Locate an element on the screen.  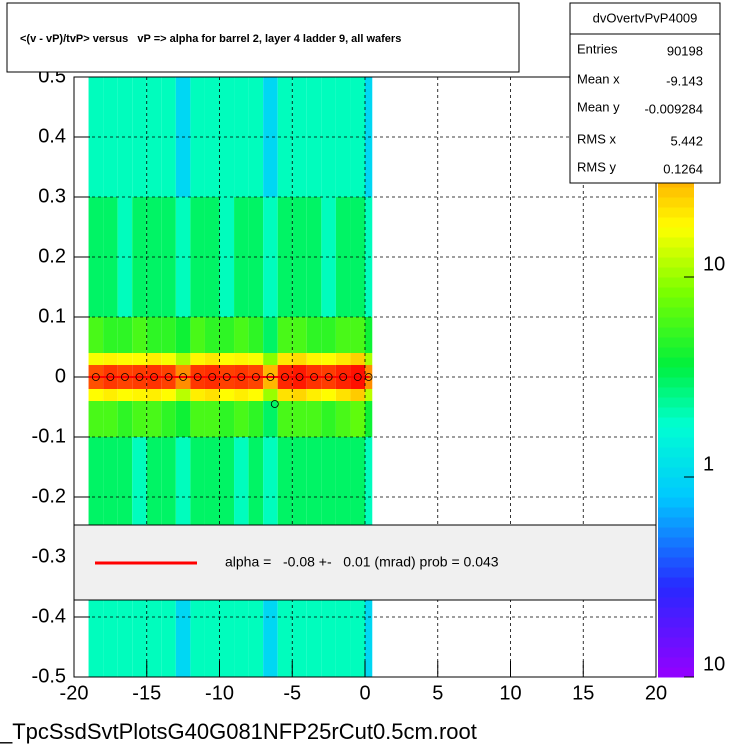
z-tick-label: 1 is located at coordinates (708, 464).